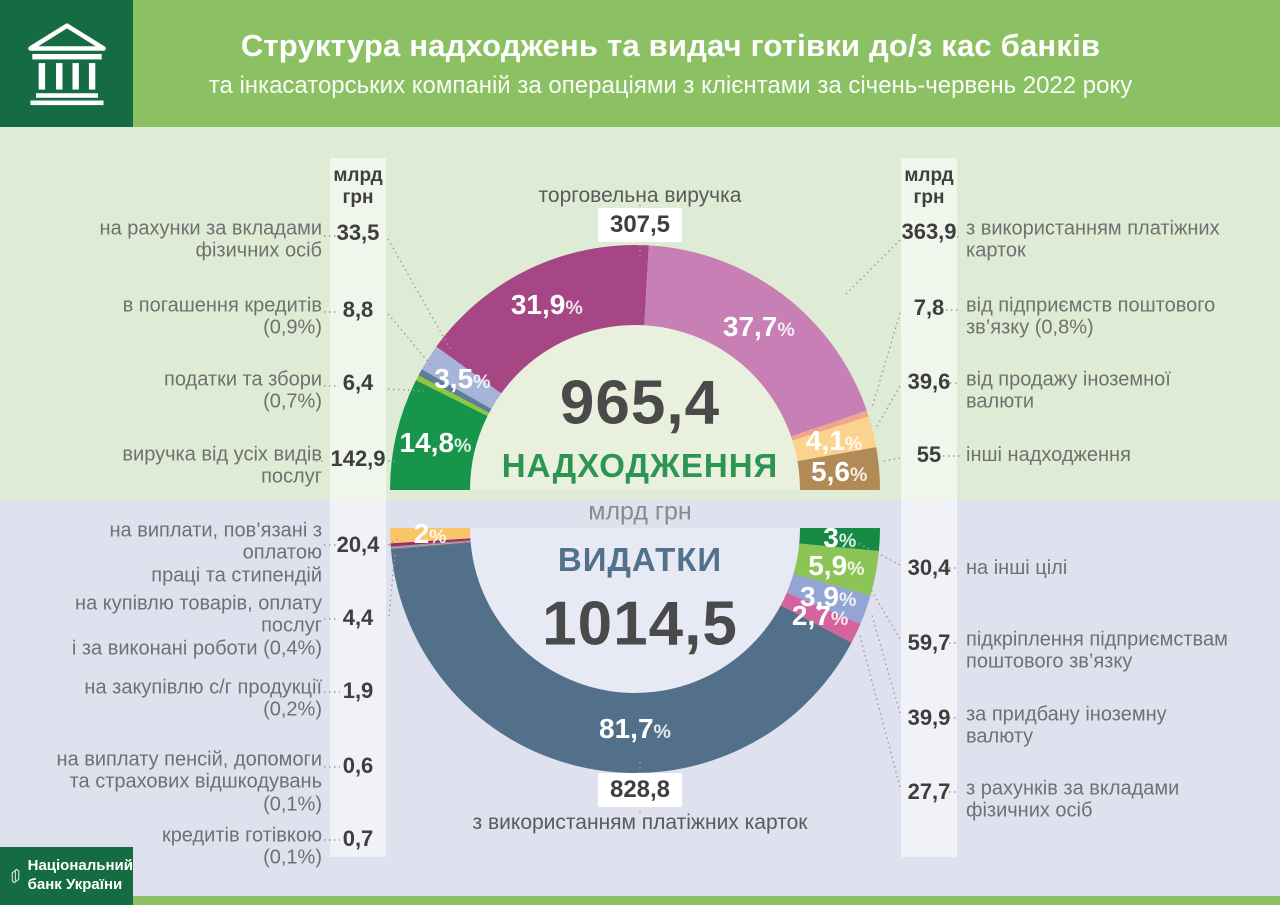 The height and width of the screenshot is (905, 1280). Describe the element at coordinates (358, 507) in the screenshot. I see `left-values-column` at that location.